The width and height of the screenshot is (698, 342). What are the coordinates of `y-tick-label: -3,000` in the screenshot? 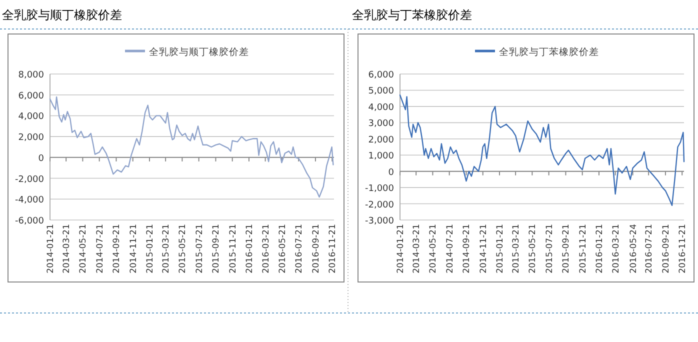 It's located at (379, 221).